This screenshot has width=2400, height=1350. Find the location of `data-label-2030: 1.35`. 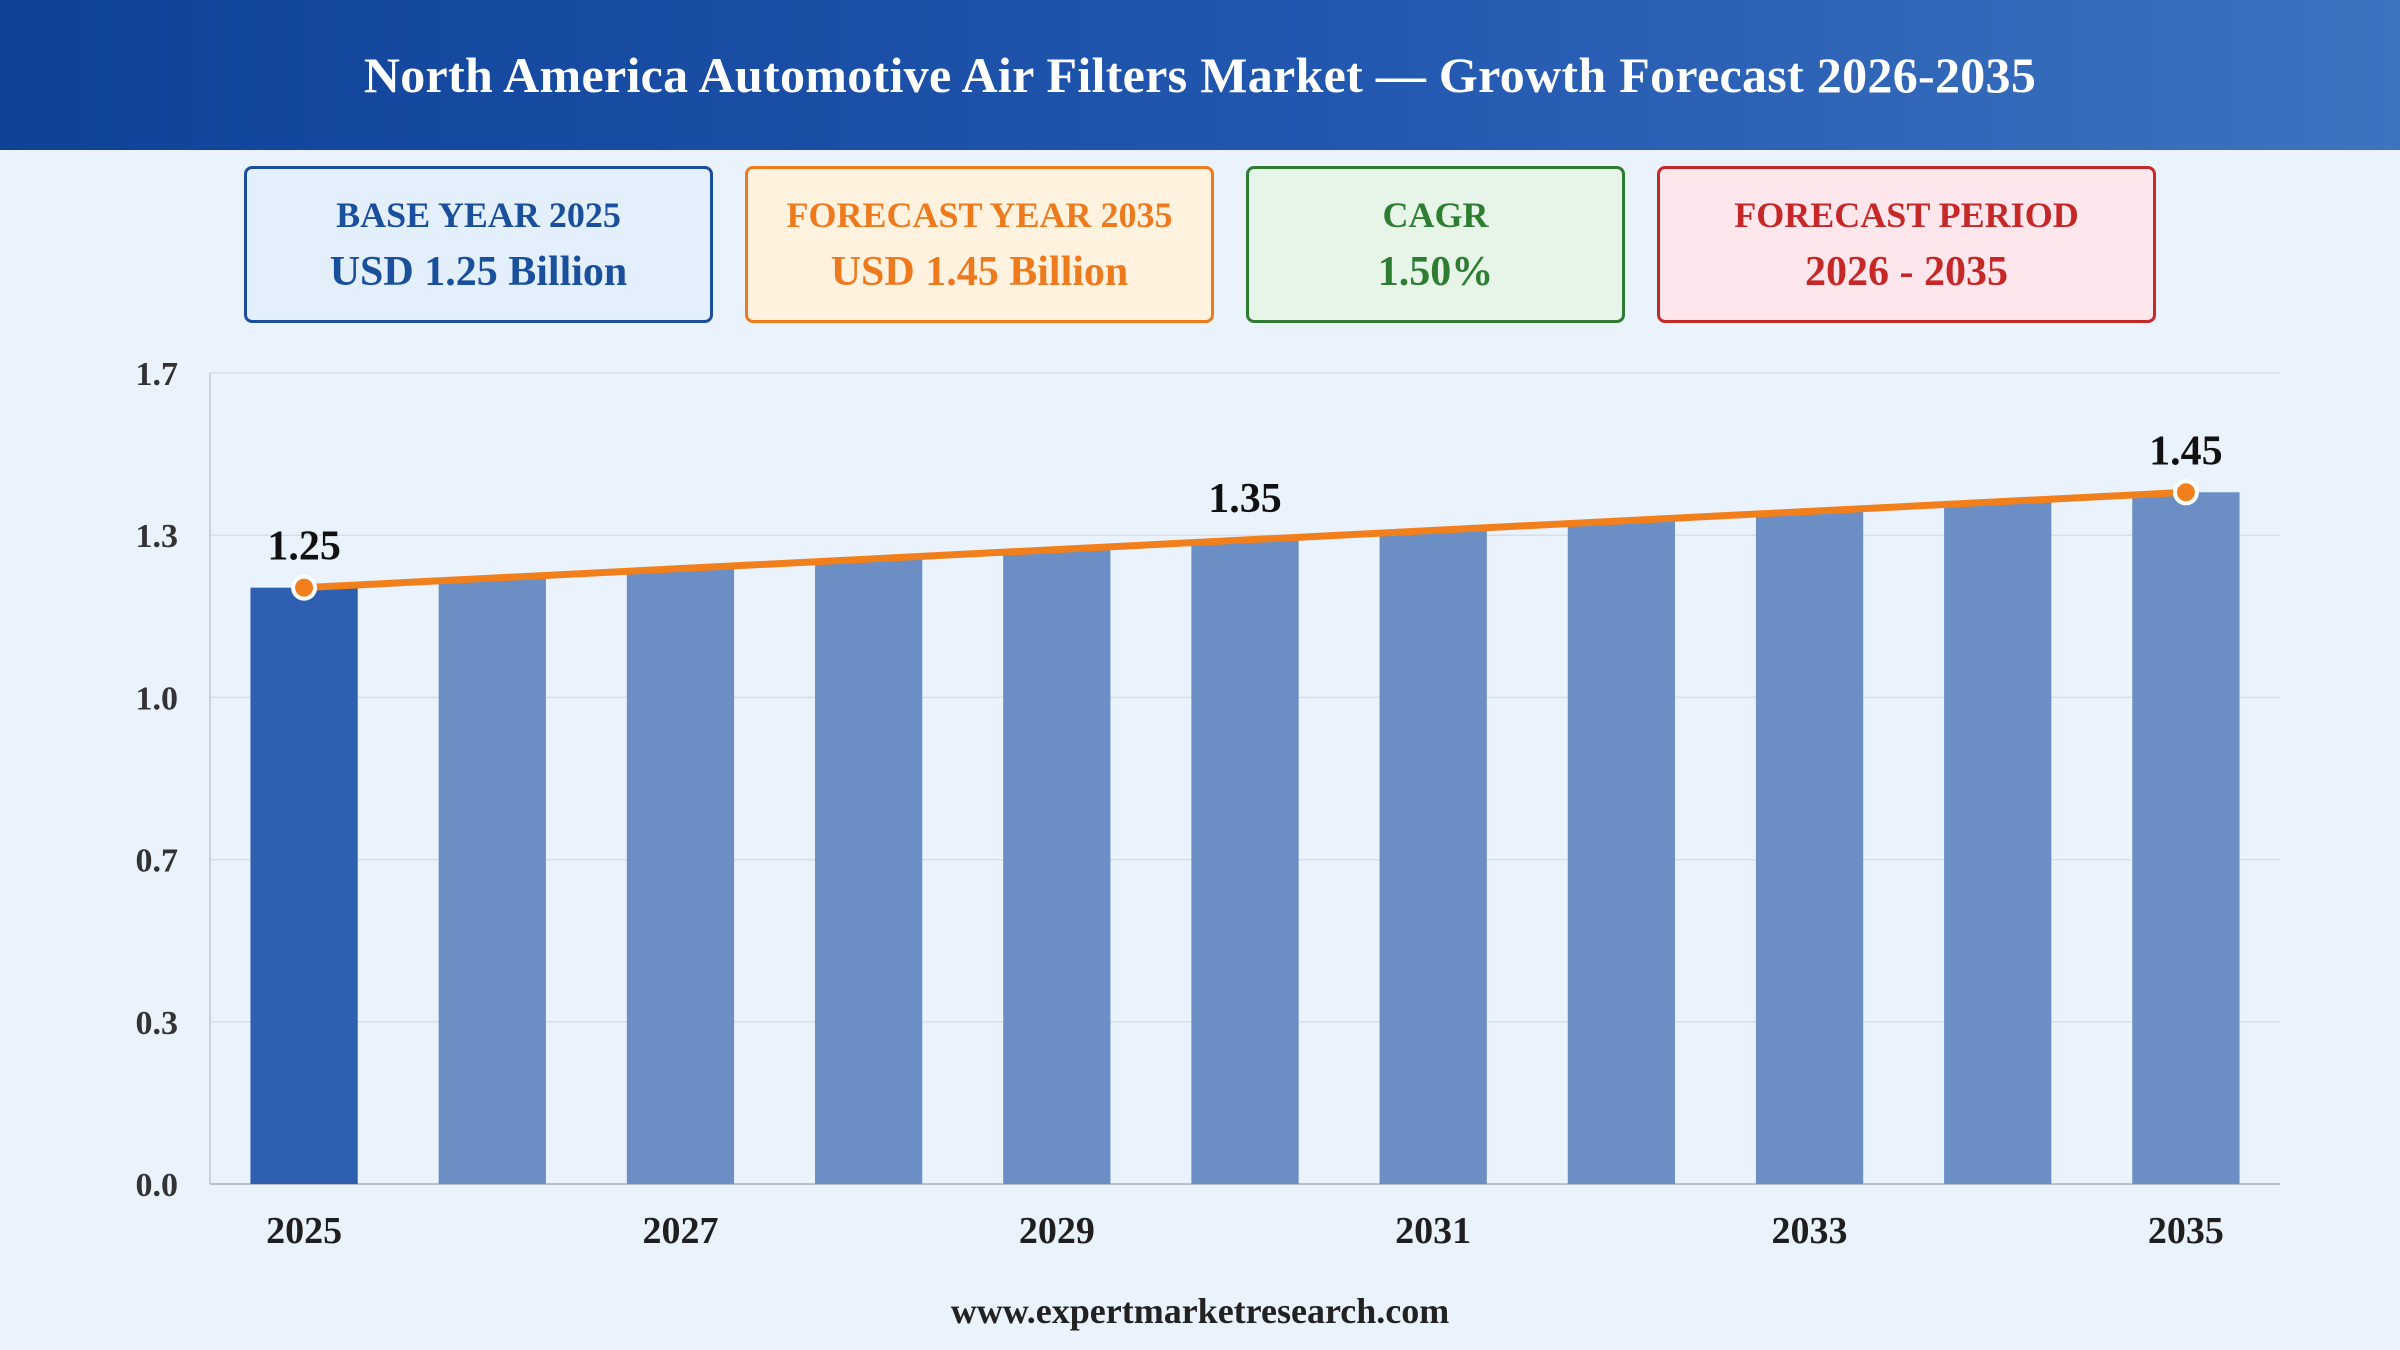

data-label-2030: 1.35 is located at coordinates (1245, 499).